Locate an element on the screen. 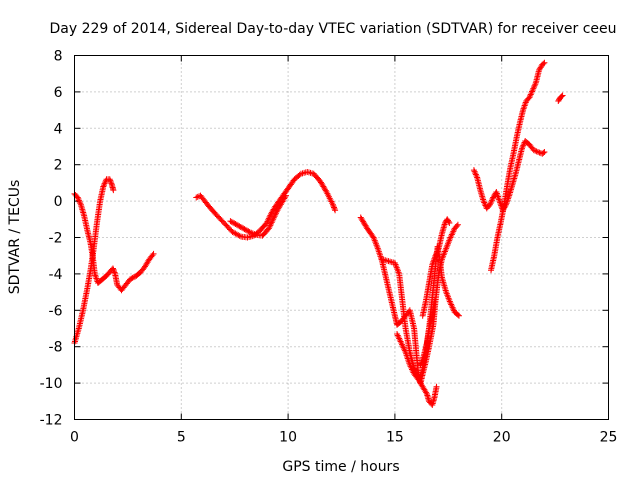  x-tick-label: 5 is located at coordinates (181, 438).